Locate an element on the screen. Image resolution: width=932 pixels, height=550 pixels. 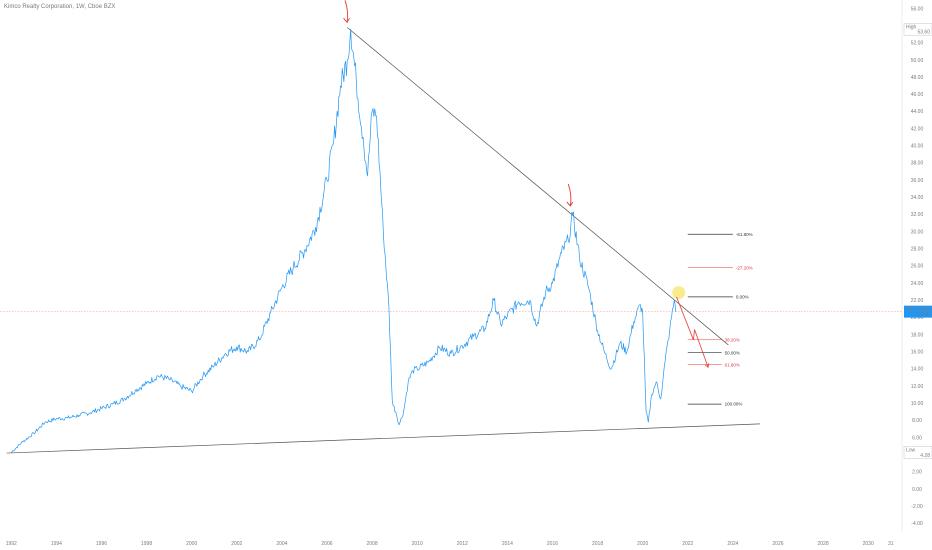
price-axis-background is located at coordinates (917, 275).